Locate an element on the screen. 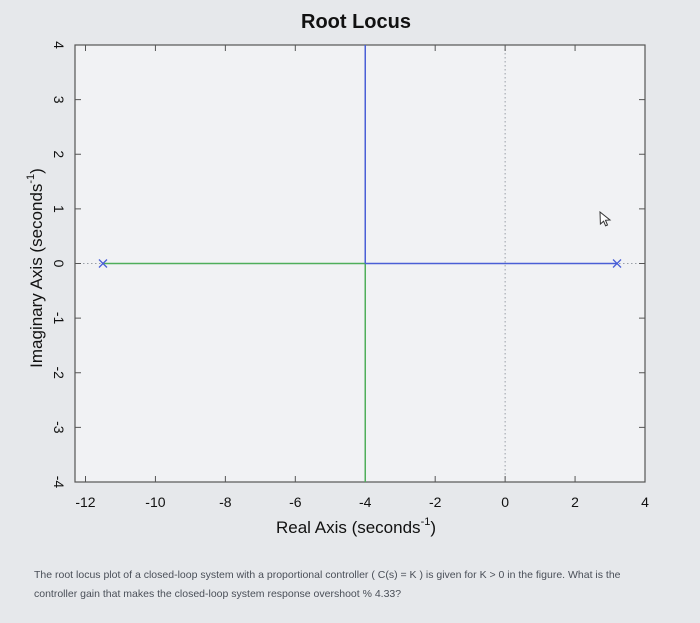 The height and width of the screenshot is (623, 700). x-axis-label-superscript: -1 is located at coordinates (426, 522).